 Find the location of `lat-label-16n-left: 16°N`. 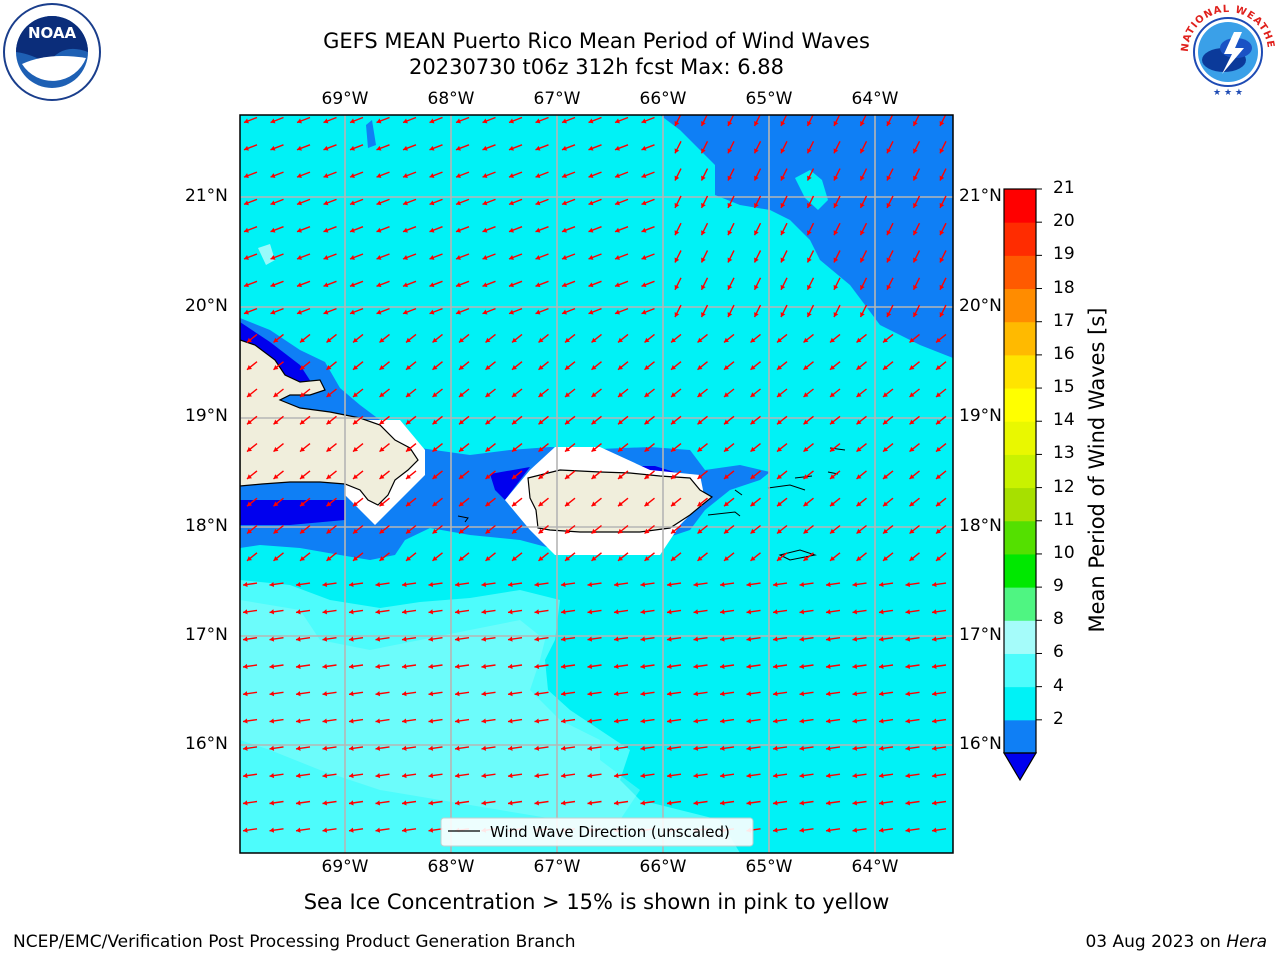

lat-label-16n-left: 16°N is located at coordinates (206, 744).